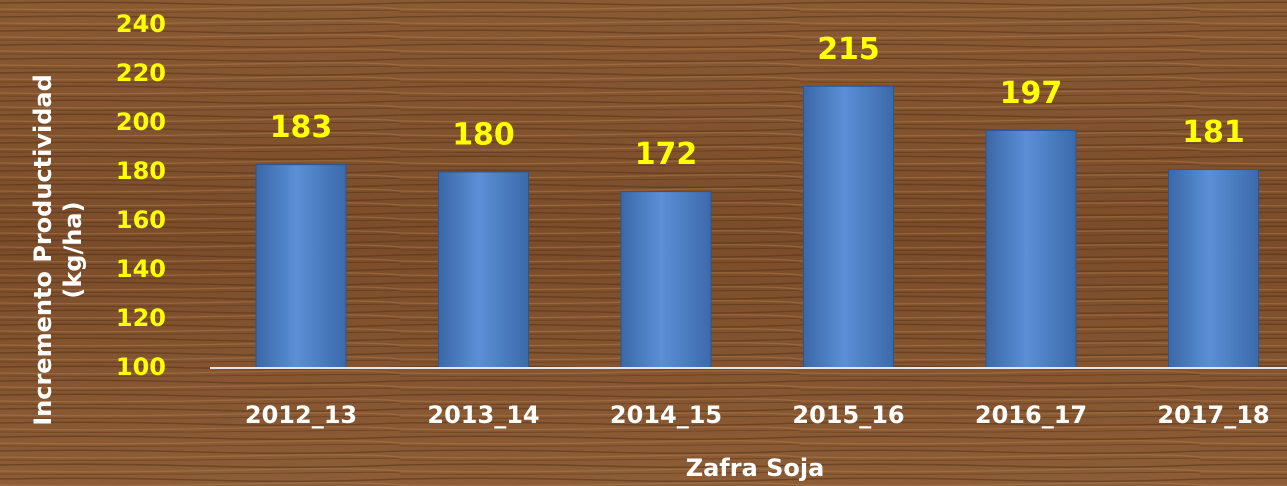  What do you see at coordinates (141, 269) in the screenshot?
I see `y-tick-label: 140` at bounding box center [141, 269].